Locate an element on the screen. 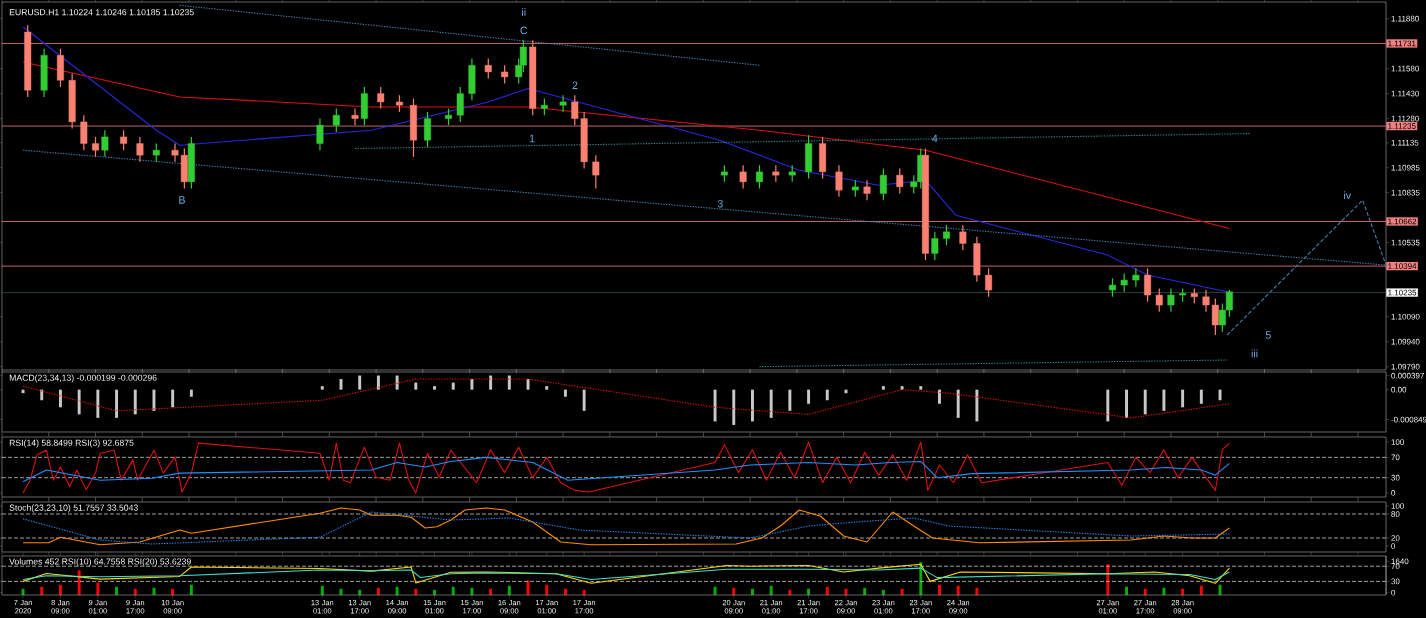  ref-line-label: 1.10394 is located at coordinates (1402, 266).